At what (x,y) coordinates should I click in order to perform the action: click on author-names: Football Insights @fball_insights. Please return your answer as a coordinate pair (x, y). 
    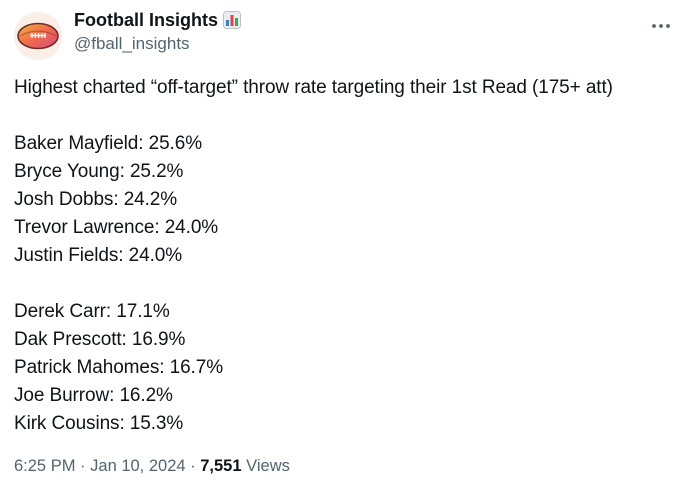
    Looking at the image, I should click on (157, 31).